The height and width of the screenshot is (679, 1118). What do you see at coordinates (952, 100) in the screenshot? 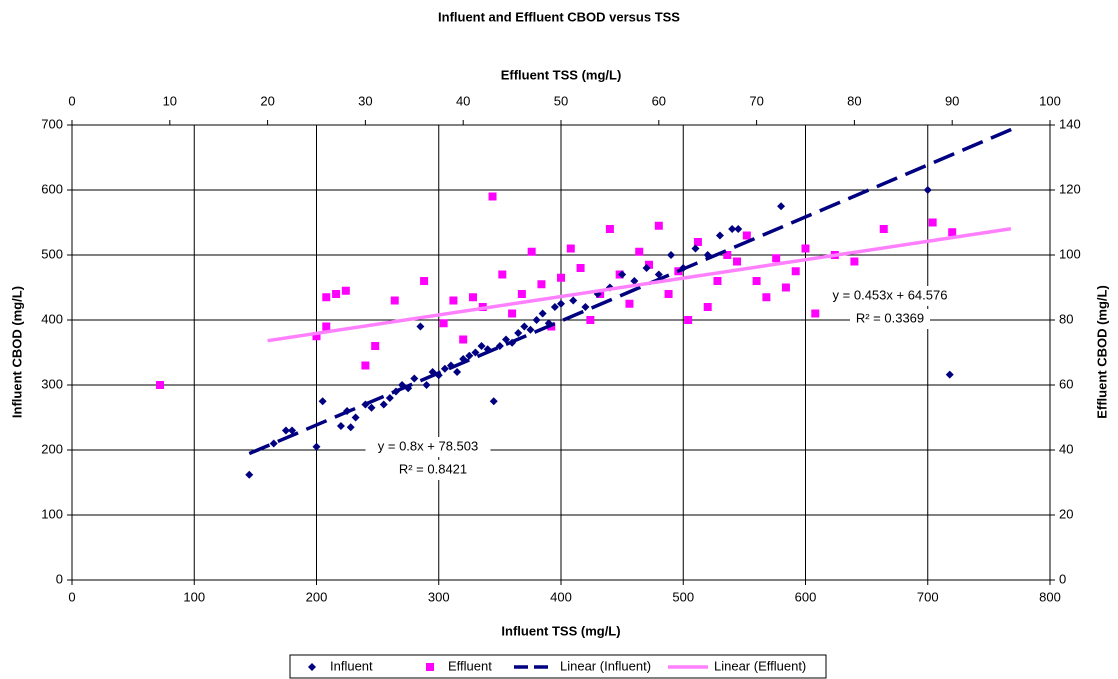
I see `x2-tick-label: 90` at bounding box center [952, 100].